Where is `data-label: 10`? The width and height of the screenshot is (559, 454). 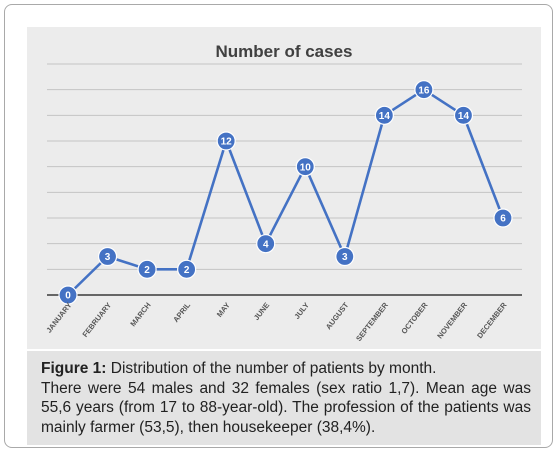
data-label: 10 is located at coordinates (306, 167).